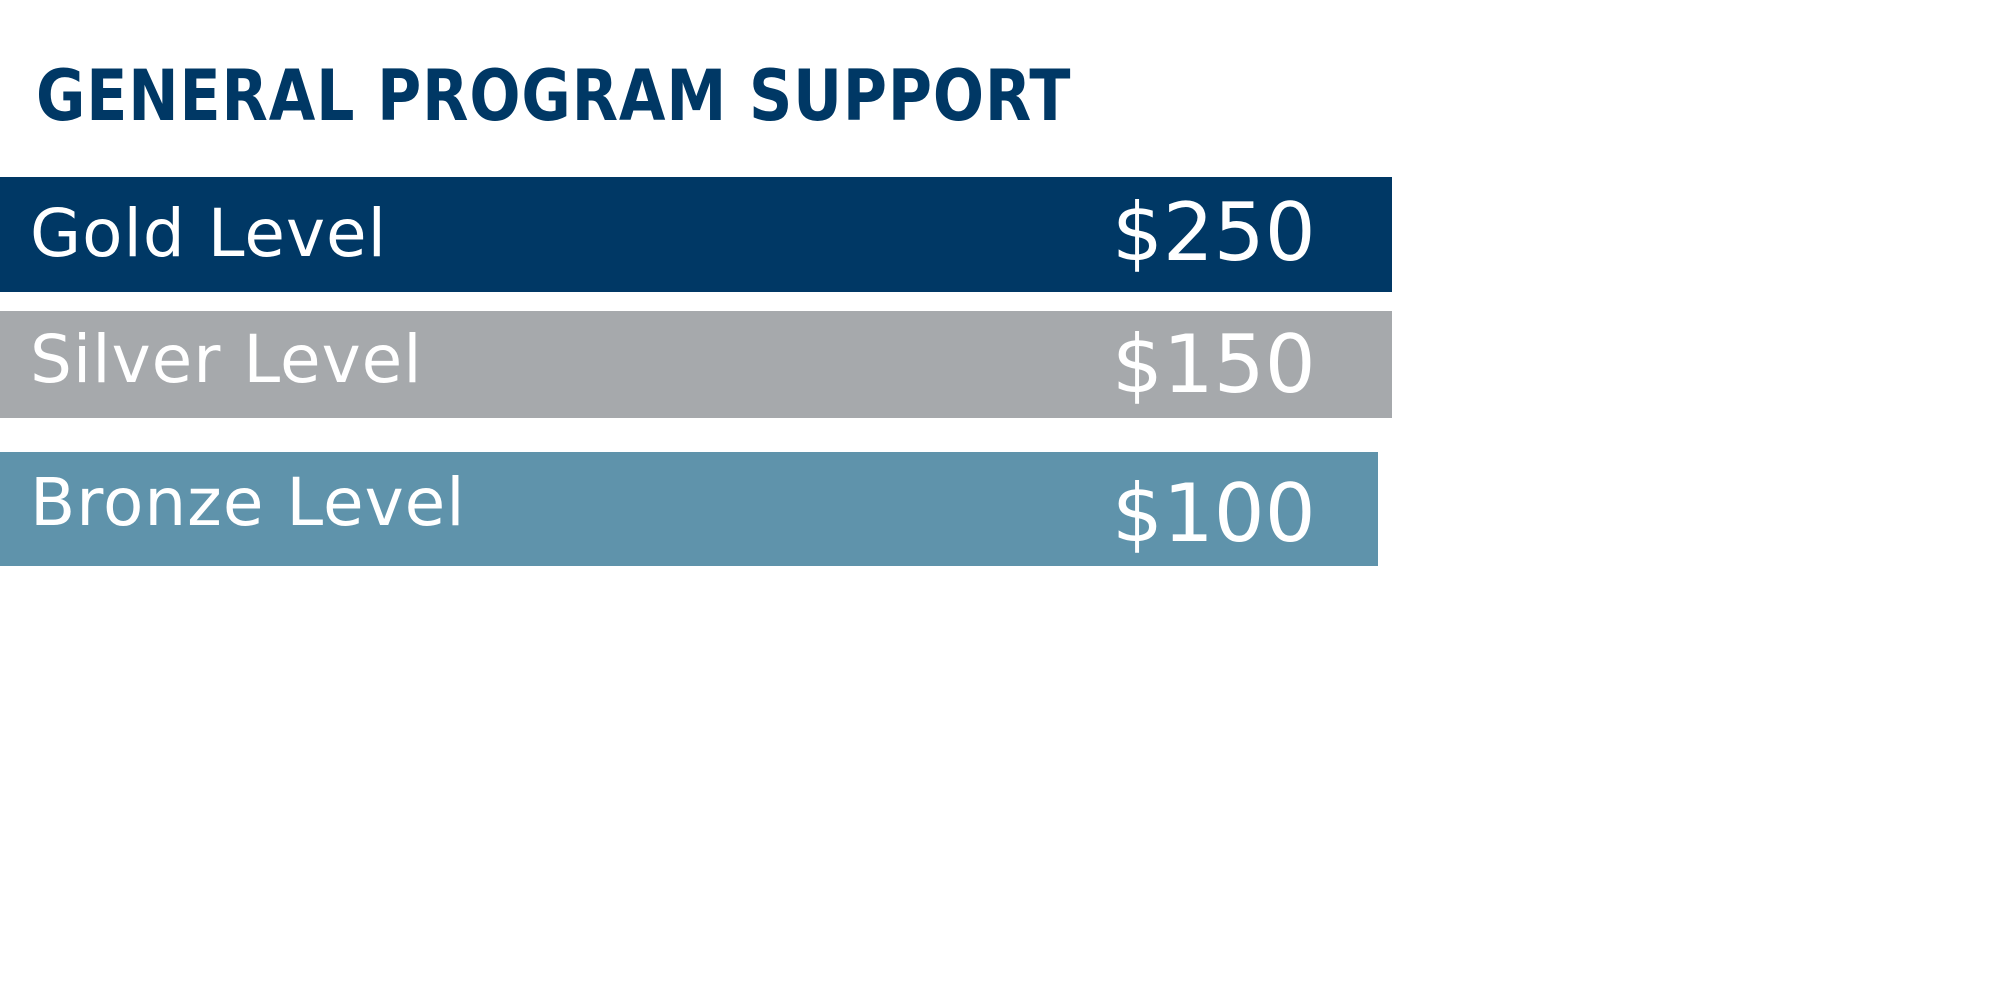 The image size is (2000, 1000). What do you see at coordinates (208, 233) in the screenshot?
I see `gold-level-name: Gold Level` at bounding box center [208, 233].